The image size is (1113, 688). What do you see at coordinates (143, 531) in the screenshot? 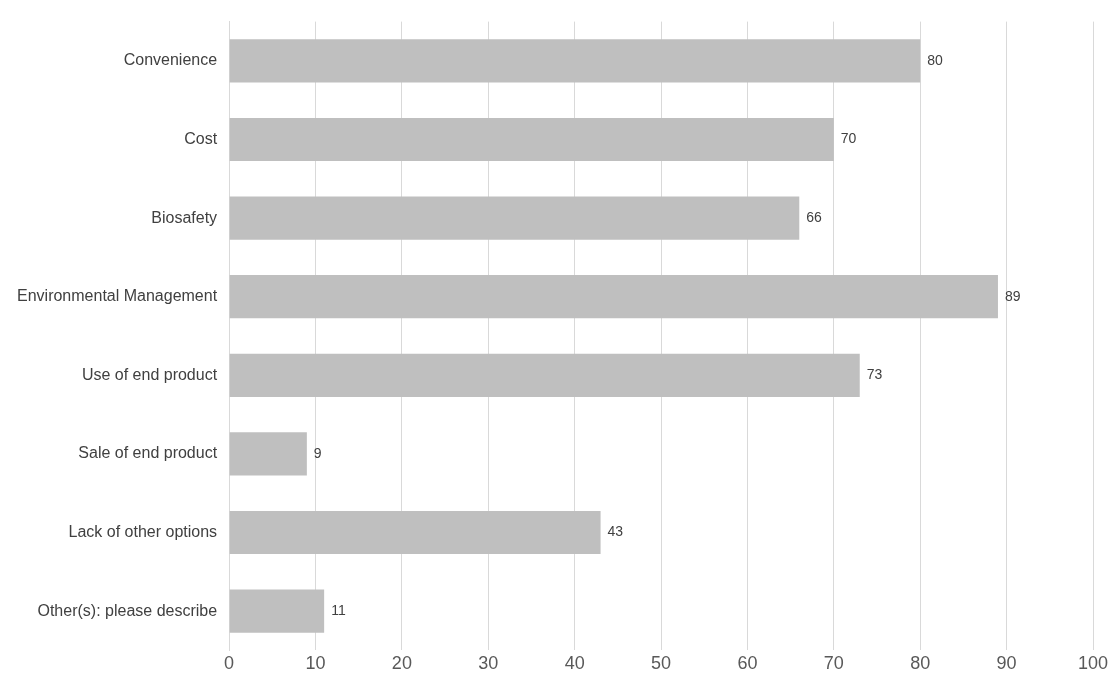
I see `y-tick-label: Lack of other options` at bounding box center [143, 531].